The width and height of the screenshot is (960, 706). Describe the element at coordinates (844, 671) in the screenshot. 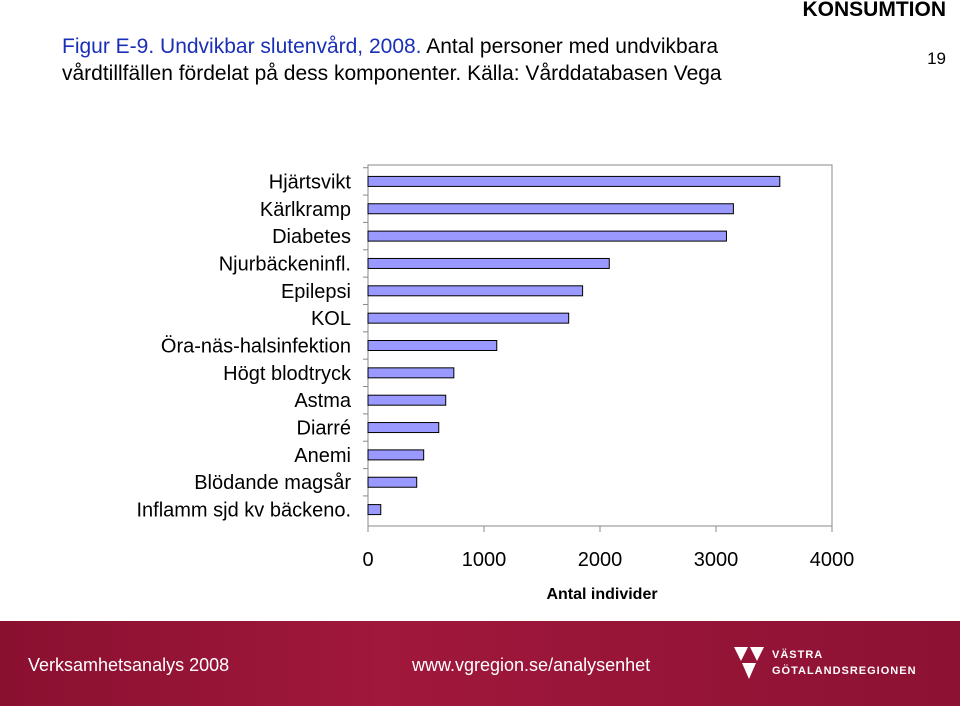

I see `logo-line2: GÖTALANDSREGIONEN` at that location.